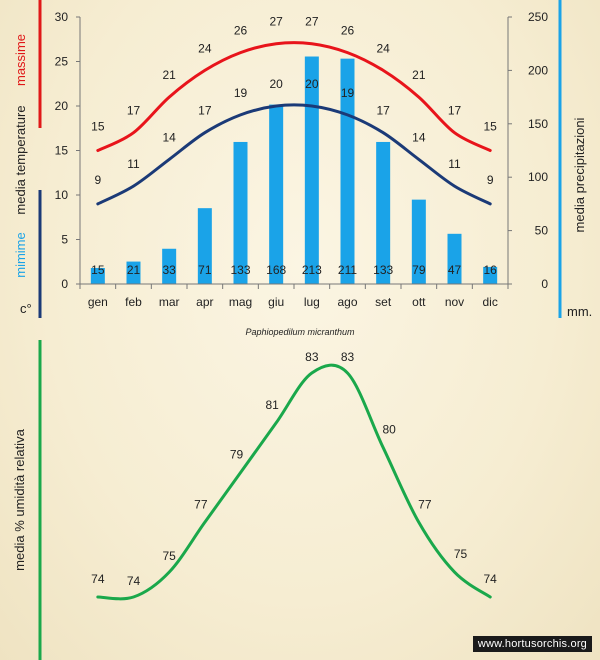 The width and height of the screenshot is (600, 660). Describe the element at coordinates (62, 106) in the screenshot. I see `left-tick-label: 20` at that location.